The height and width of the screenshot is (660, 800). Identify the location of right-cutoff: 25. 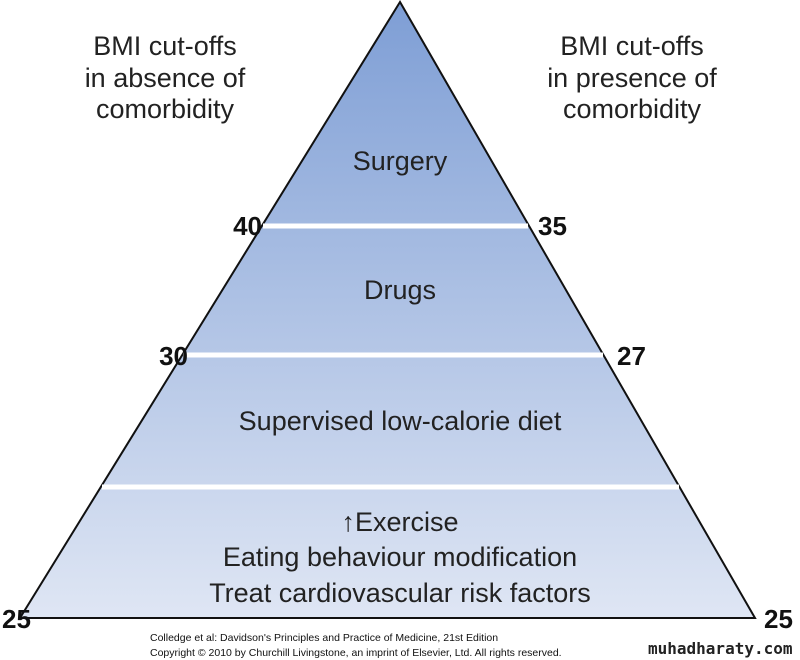
(778, 619).